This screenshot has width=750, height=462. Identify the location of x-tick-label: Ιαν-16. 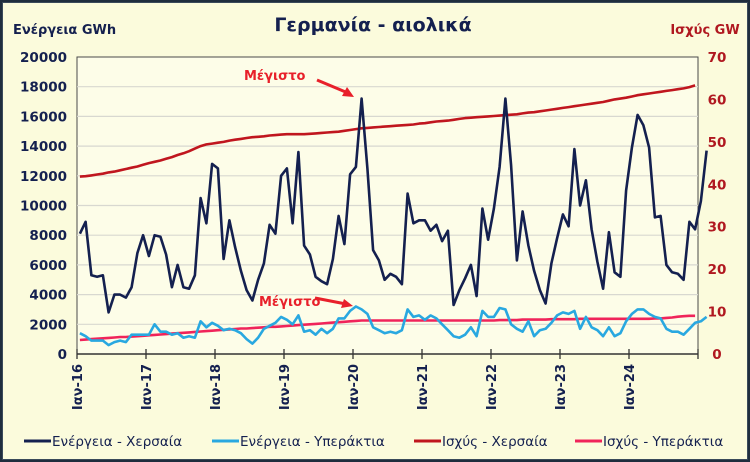
(78, 387).